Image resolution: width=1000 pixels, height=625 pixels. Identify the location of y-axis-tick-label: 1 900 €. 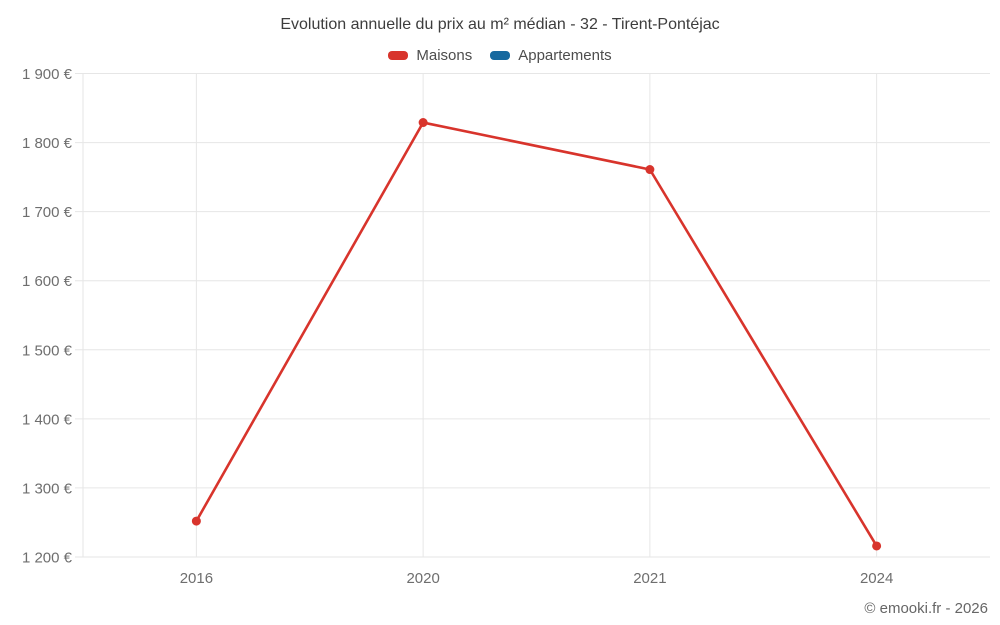
(47, 74).